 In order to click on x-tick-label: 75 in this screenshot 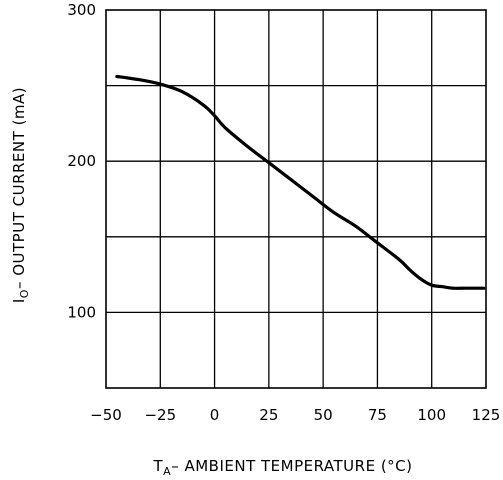, I will do `click(377, 415)`.